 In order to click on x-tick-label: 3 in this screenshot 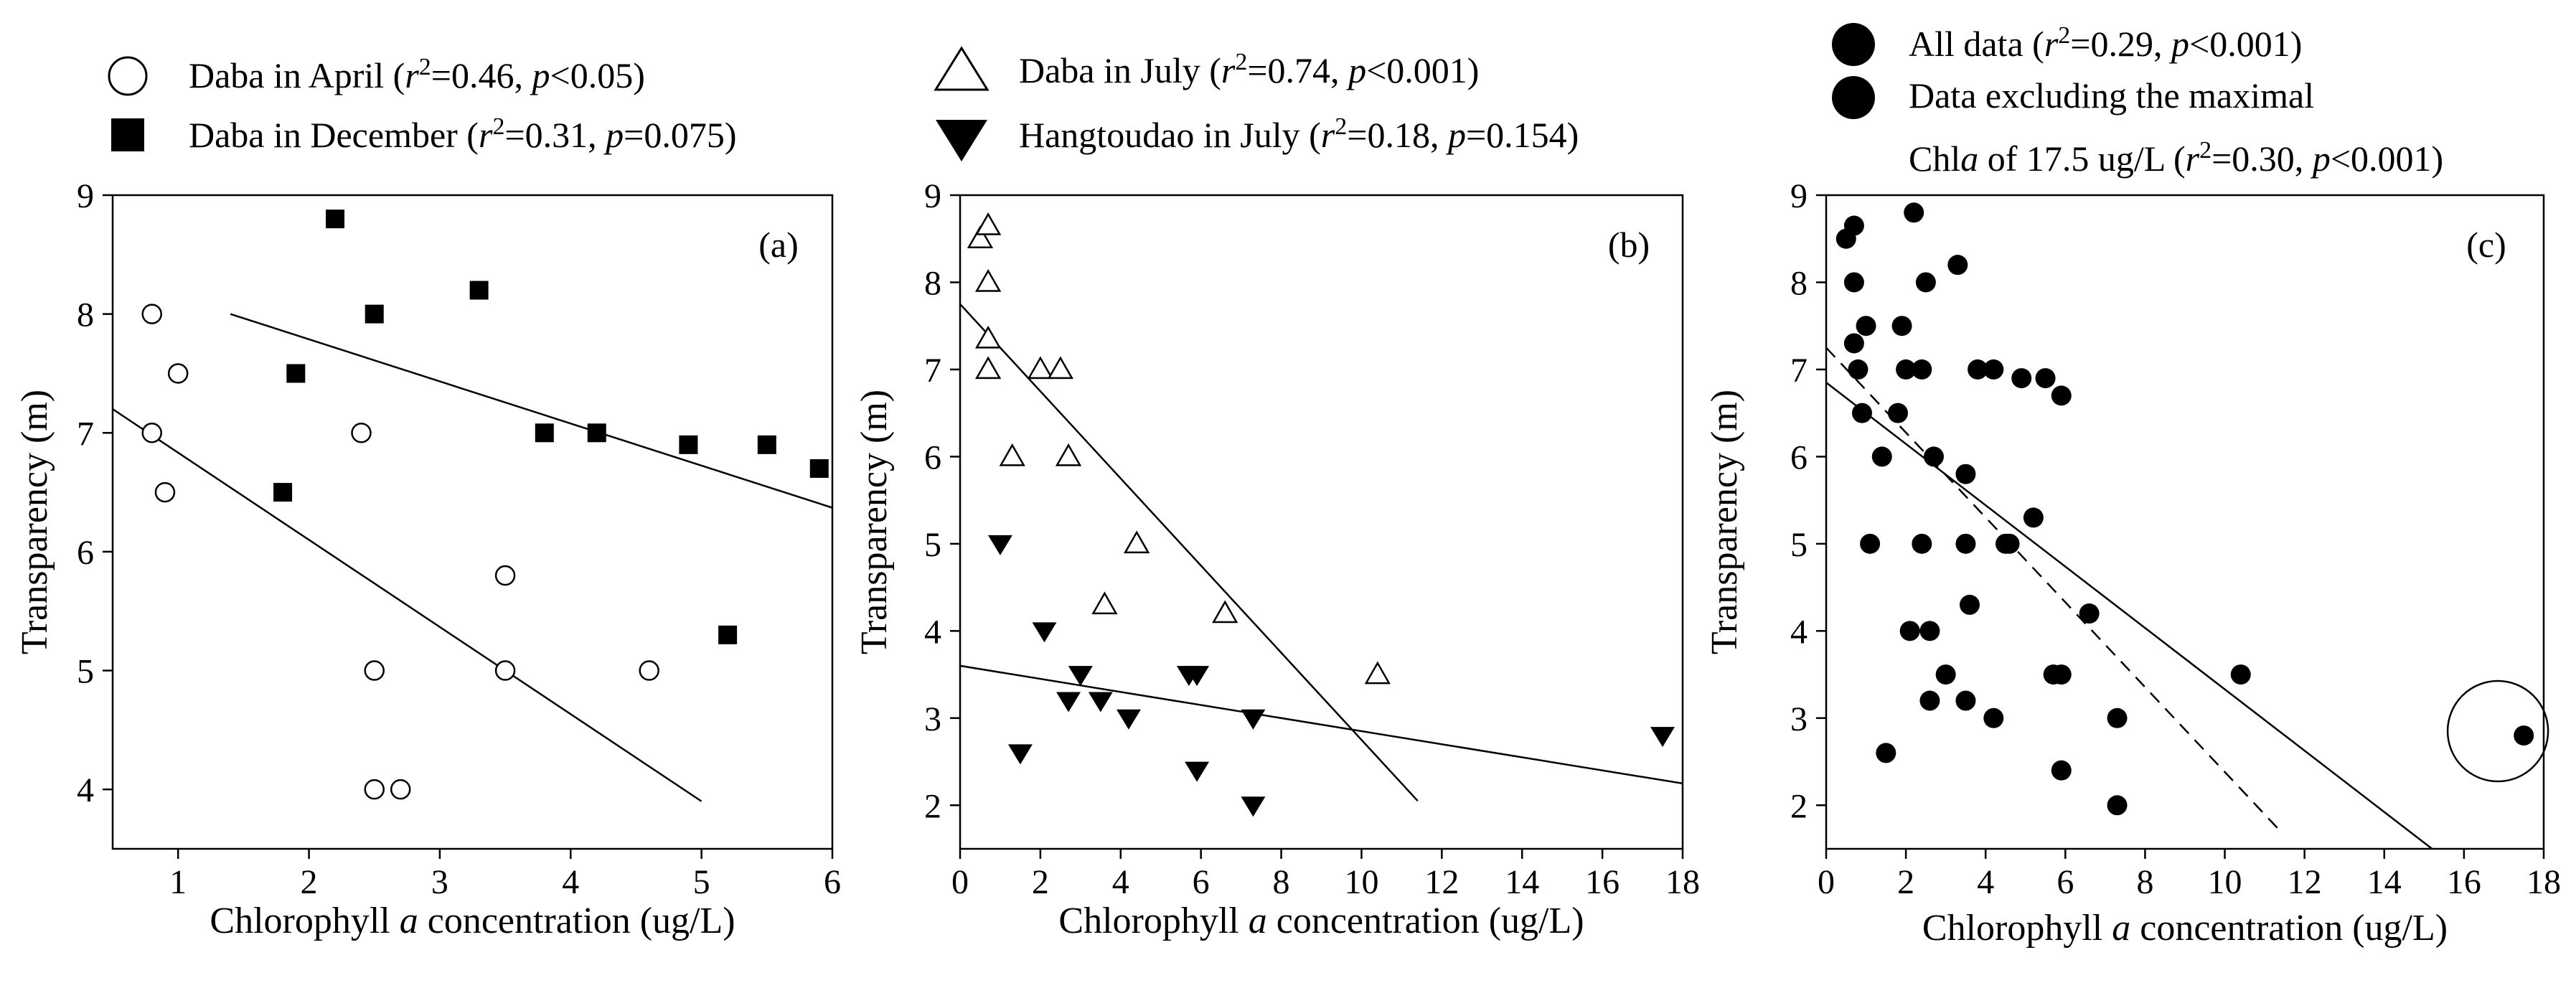, I will do `click(439, 882)`.